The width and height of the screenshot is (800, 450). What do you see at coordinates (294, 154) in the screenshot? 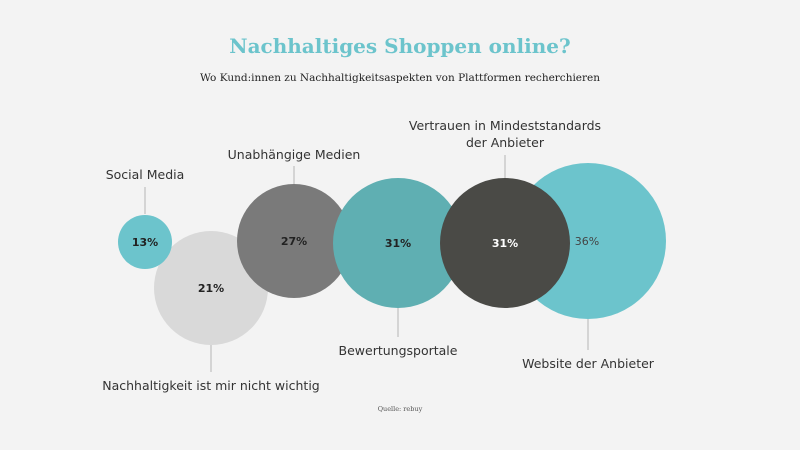
I see `label-unabhaengige-medien: Unabhängige Medien` at bounding box center [294, 154].